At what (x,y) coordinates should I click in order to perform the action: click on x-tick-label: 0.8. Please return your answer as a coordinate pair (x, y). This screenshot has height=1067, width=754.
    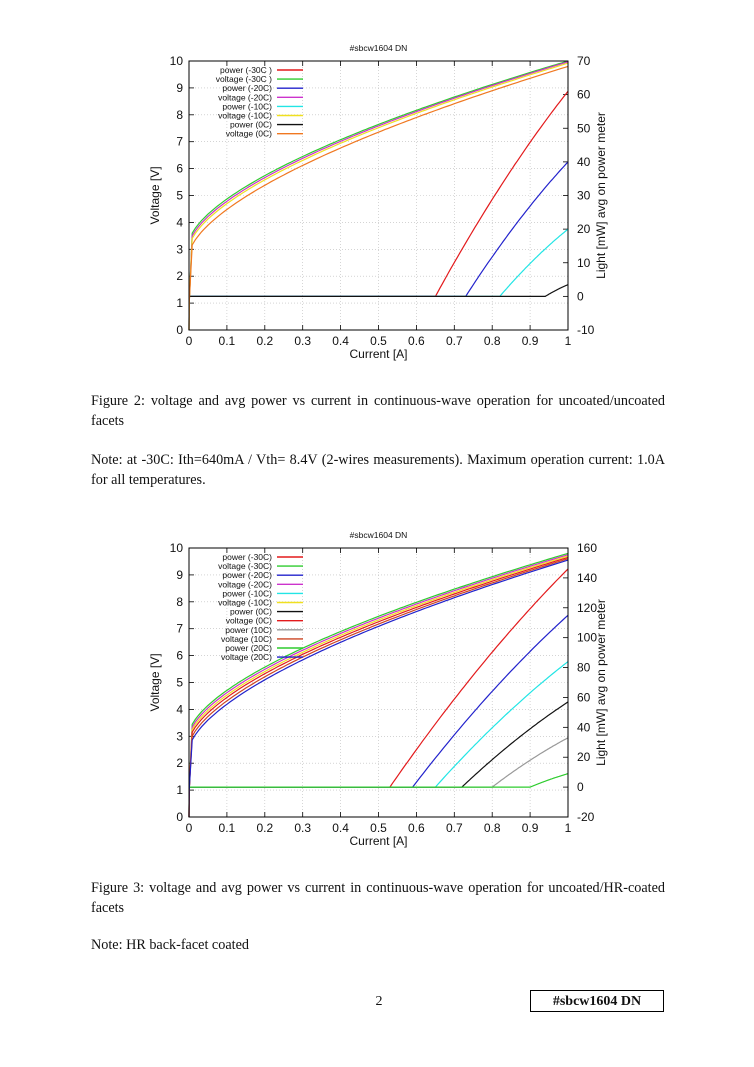
    Looking at the image, I should click on (492, 828).